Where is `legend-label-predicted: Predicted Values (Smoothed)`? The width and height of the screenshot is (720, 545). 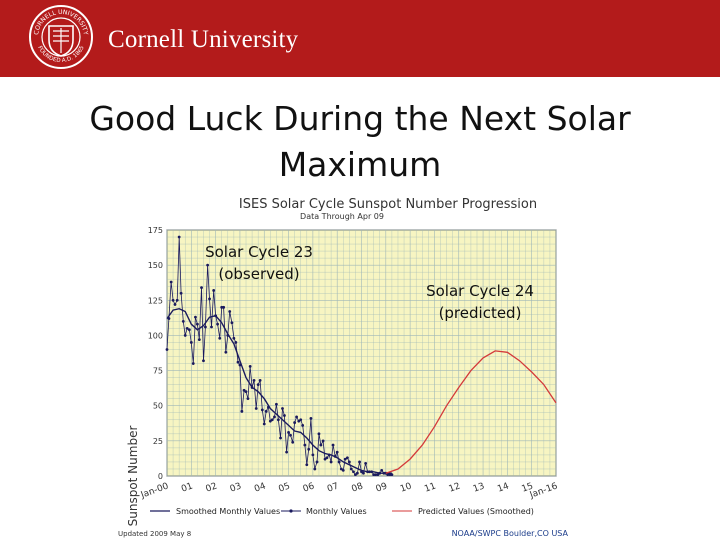
legend-label-predicted: Predicted Values (Smoothed) is located at coordinates (476, 511).